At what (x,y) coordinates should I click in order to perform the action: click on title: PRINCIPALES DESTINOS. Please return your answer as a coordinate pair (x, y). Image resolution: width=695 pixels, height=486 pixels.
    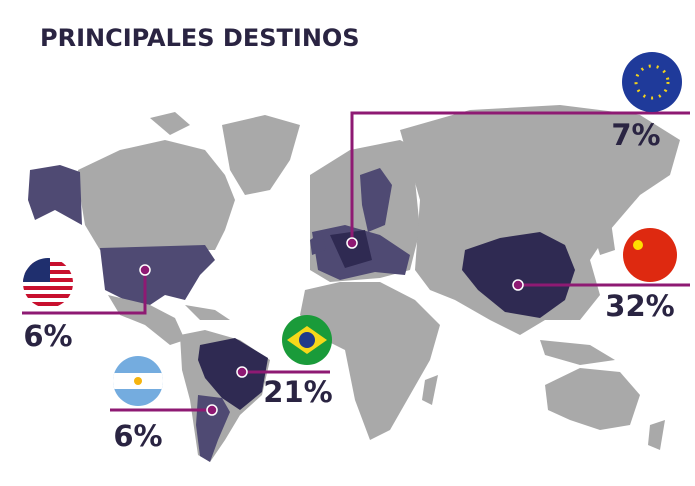
    Looking at the image, I should click on (200, 38).